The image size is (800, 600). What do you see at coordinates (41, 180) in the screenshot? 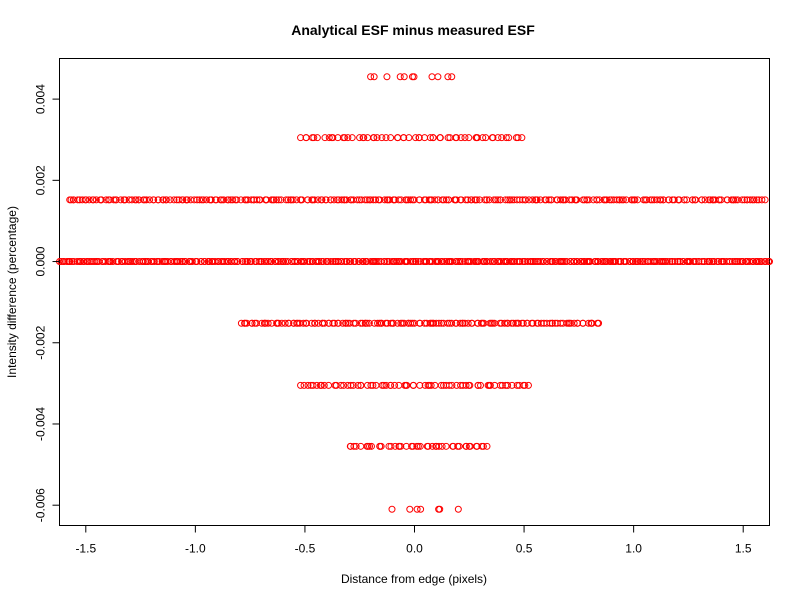
I see `y-tick-label: 0.002` at bounding box center [41, 180].